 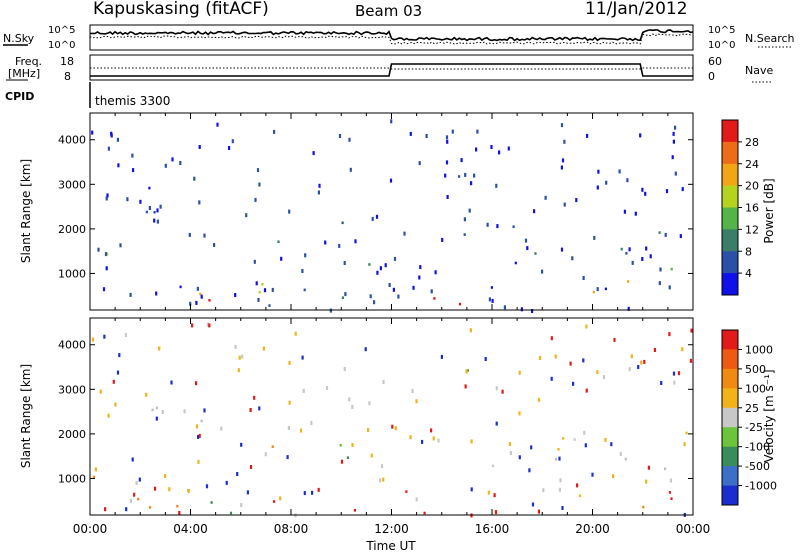 I want to click on nave-tick-bottom: 0, so click(x=711, y=76).